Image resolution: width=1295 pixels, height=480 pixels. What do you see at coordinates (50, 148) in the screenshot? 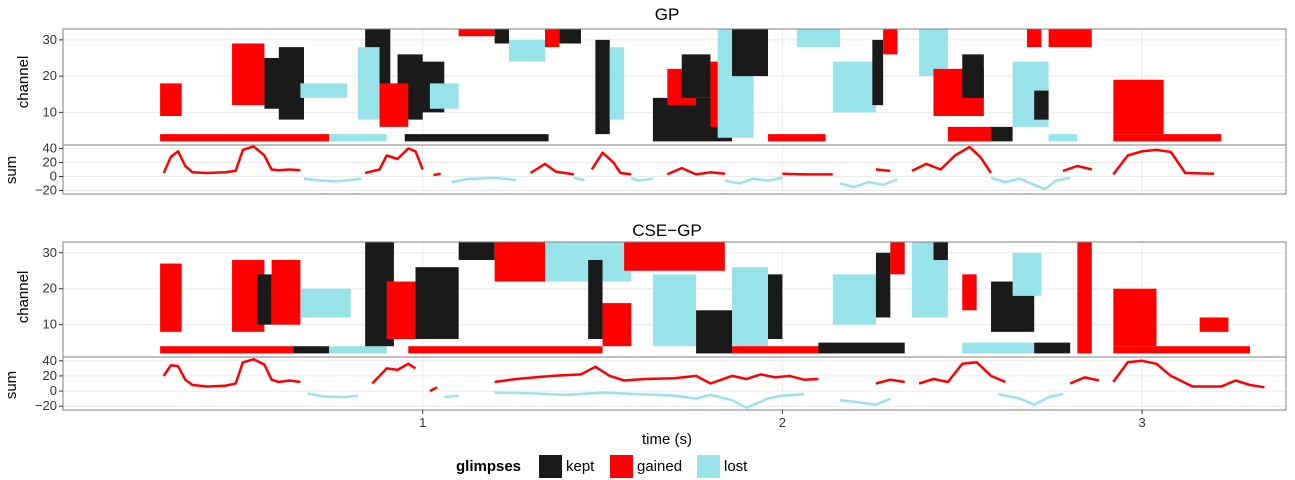
I see `sum-tick-label: 40` at bounding box center [50, 148].